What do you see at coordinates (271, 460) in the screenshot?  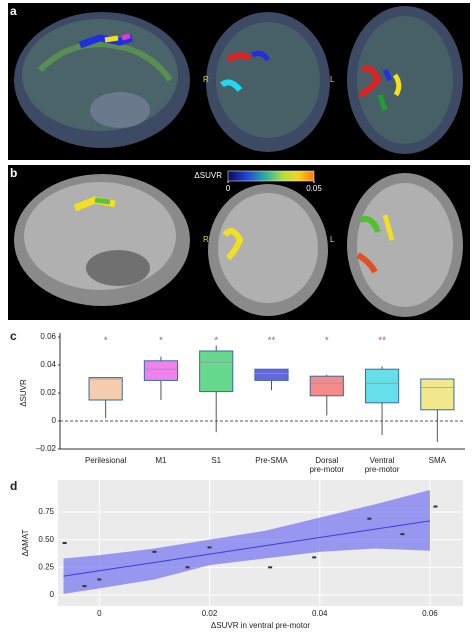 I see `x-tick-label: Pre-SMA` at bounding box center [271, 460].